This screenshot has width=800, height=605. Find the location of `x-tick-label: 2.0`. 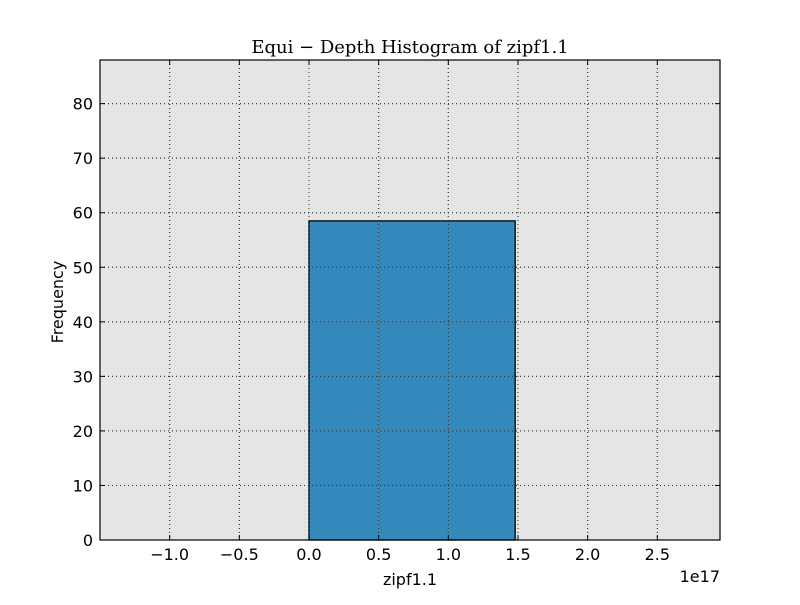

x-tick-label: 2.0 is located at coordinates (587, 554).